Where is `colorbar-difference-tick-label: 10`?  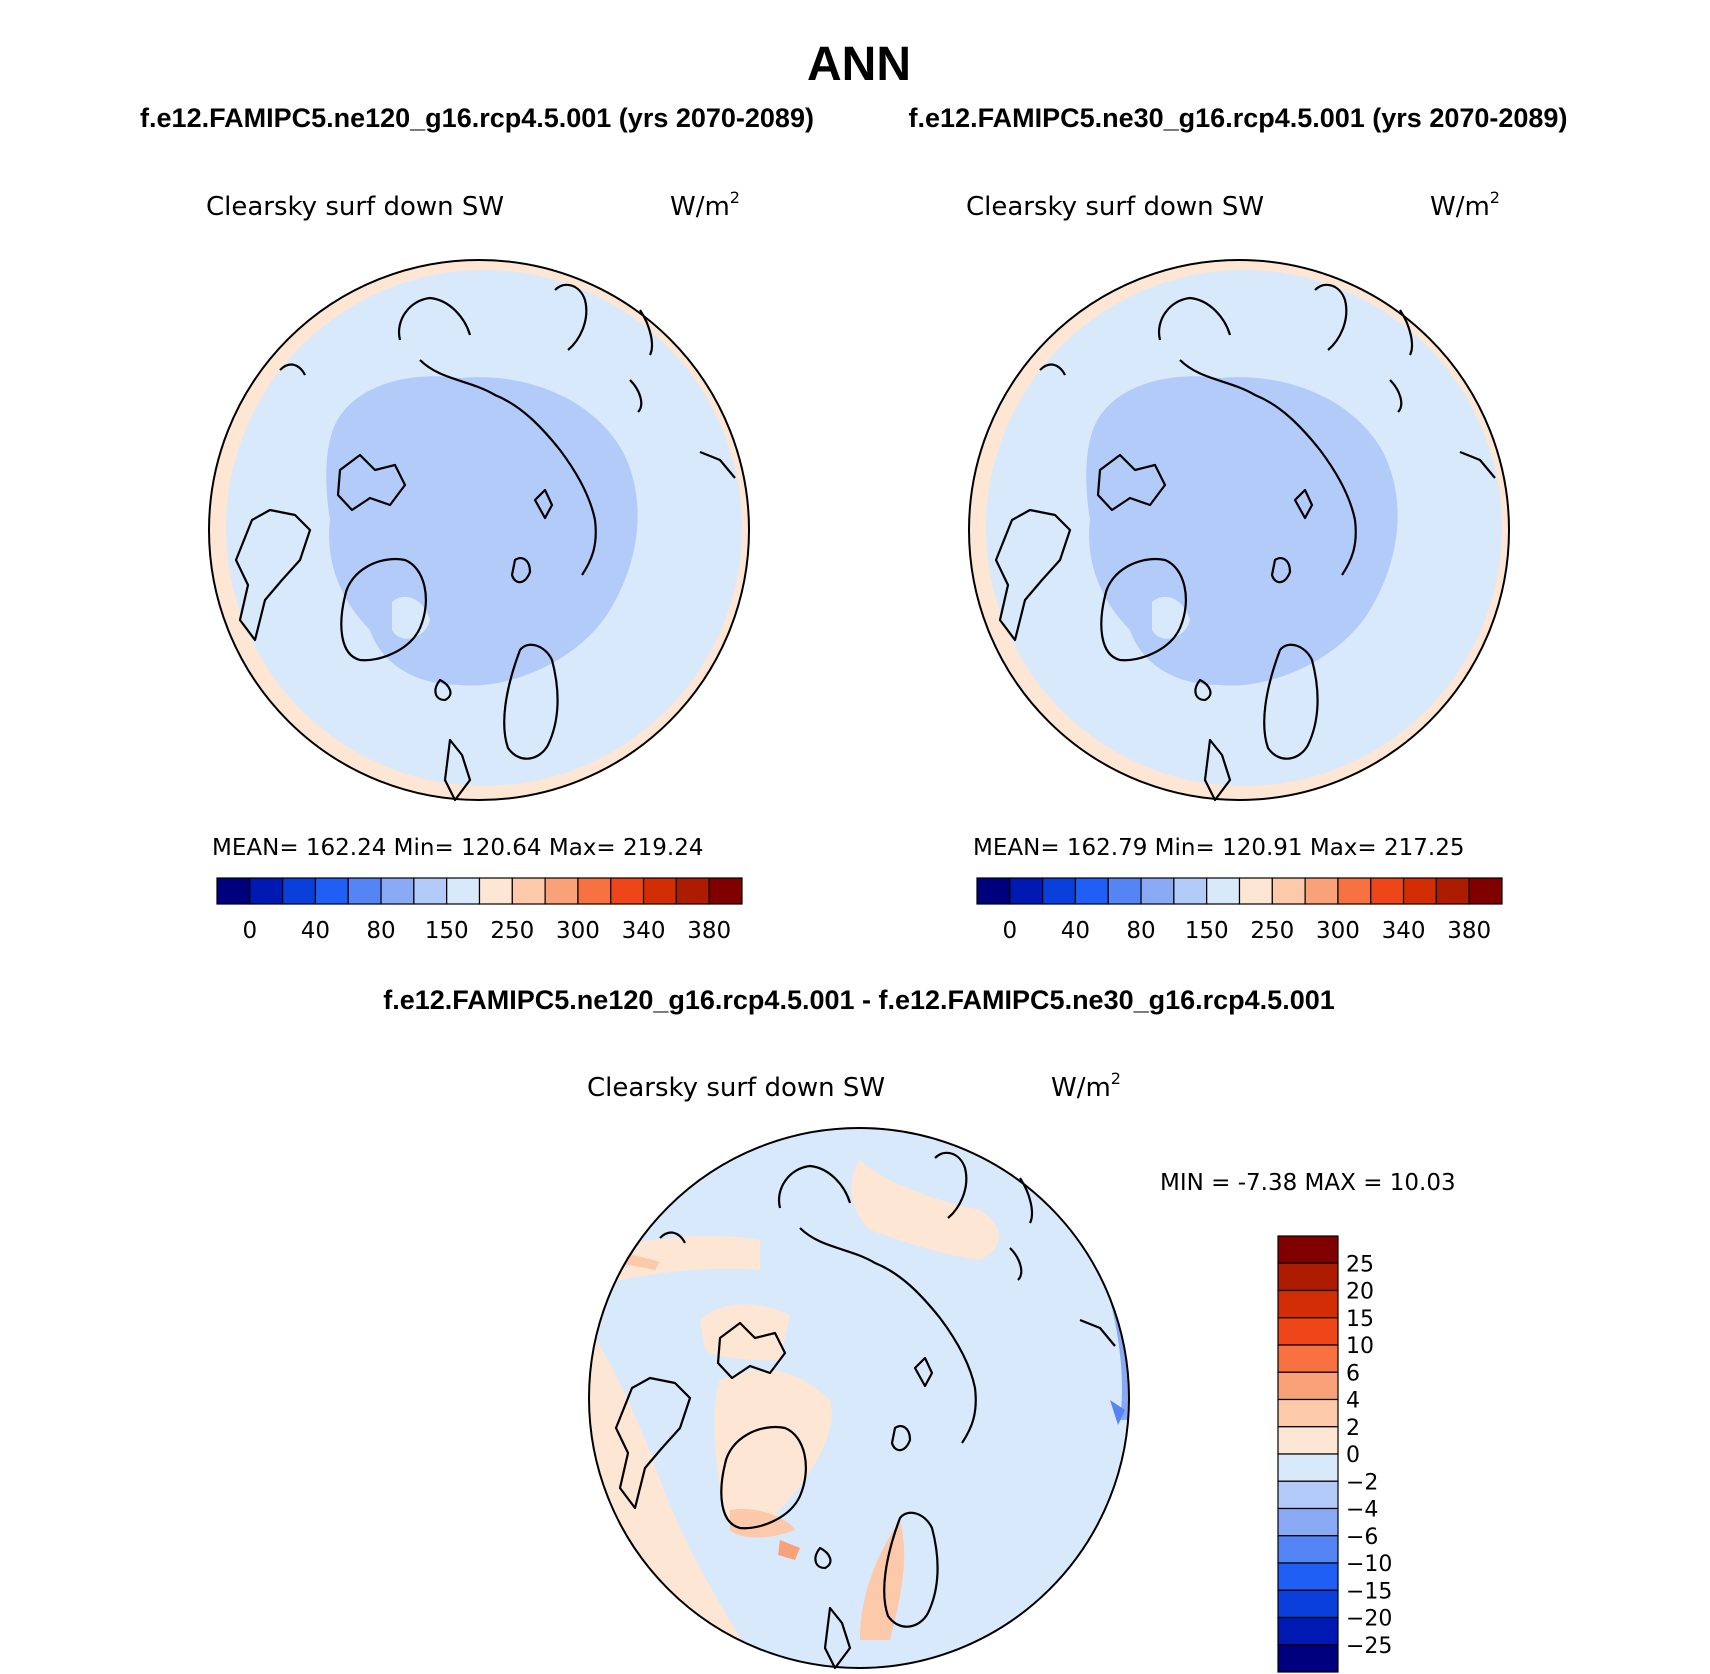
colorbar-difference-tick-label: 10 is located at coordinates (1360, 1346).